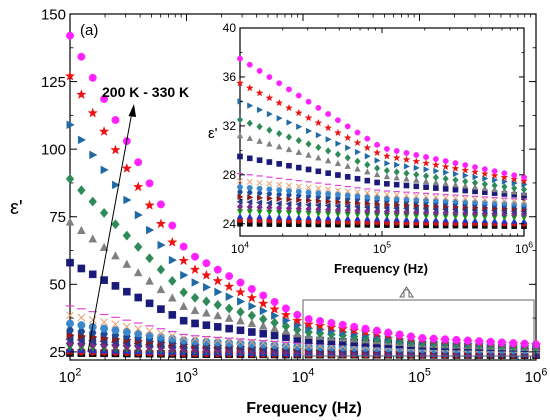 The width and height of the screenshot is (550, 420). Describe the element at coordinates (303, 376) in the screenshot. I see `x-tick-label: 10⁴` at that location.